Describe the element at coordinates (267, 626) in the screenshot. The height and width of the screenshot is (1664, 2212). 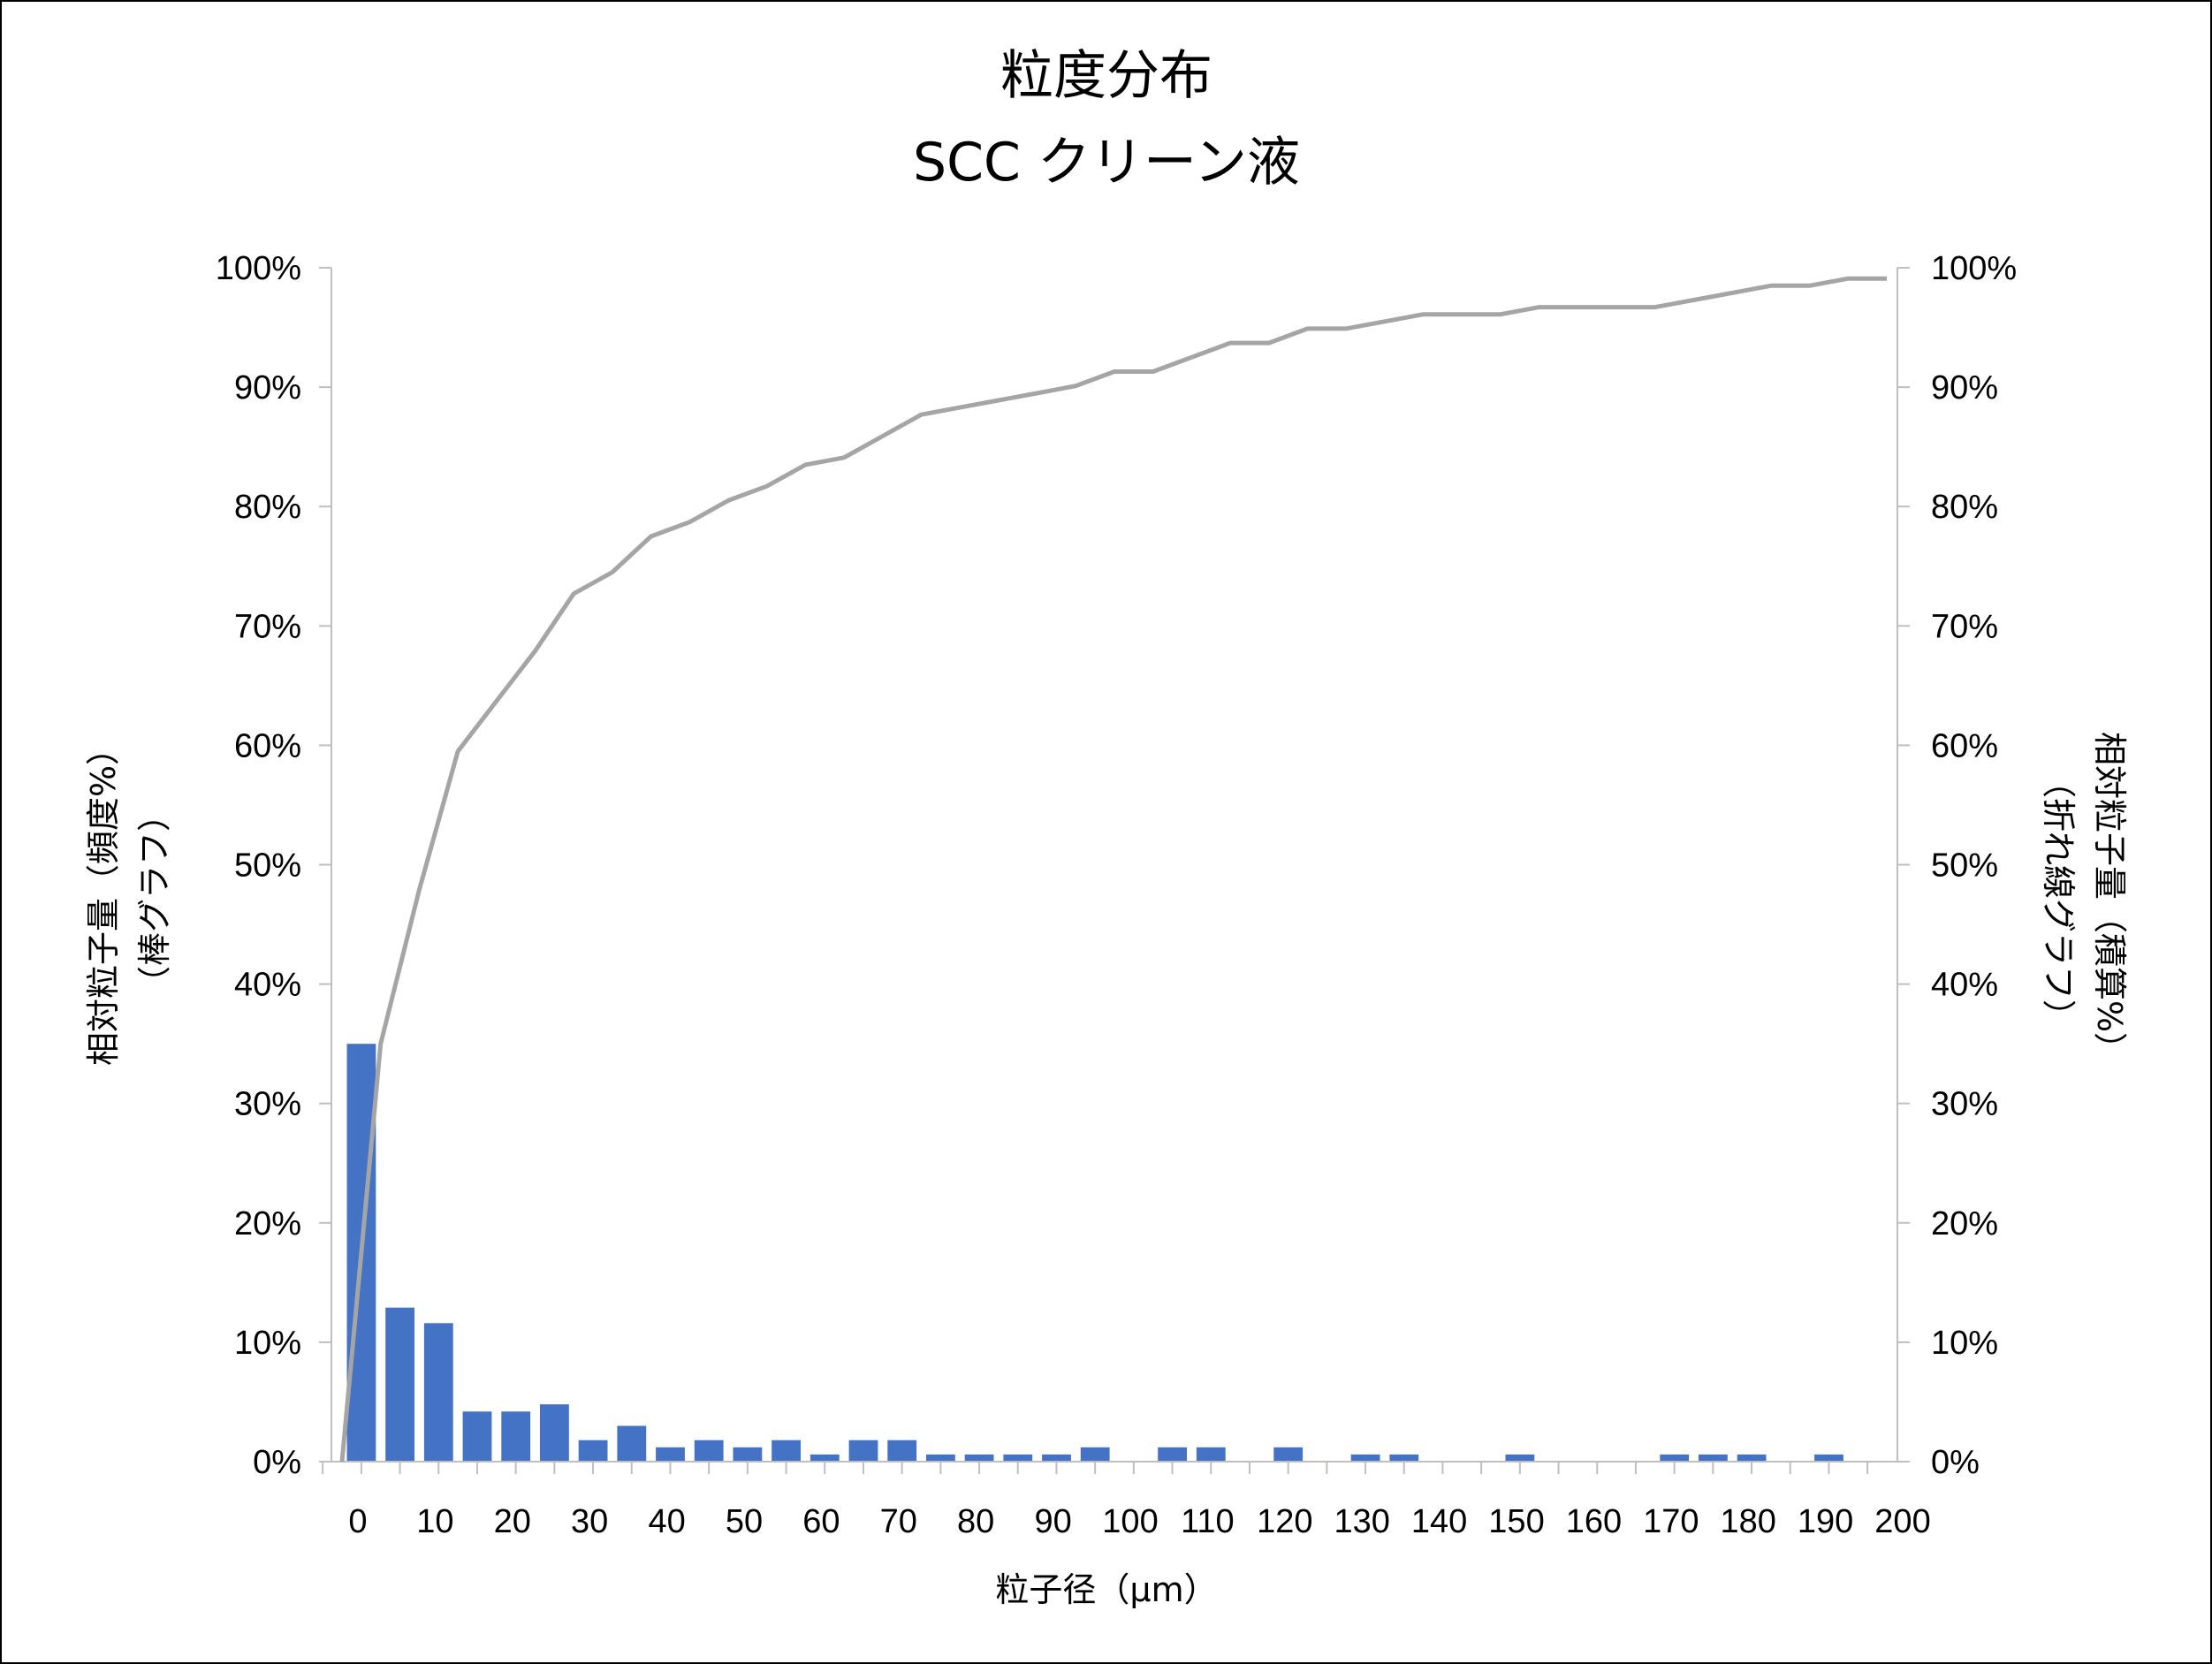
I see `left-tick-label: 70%` at that location.